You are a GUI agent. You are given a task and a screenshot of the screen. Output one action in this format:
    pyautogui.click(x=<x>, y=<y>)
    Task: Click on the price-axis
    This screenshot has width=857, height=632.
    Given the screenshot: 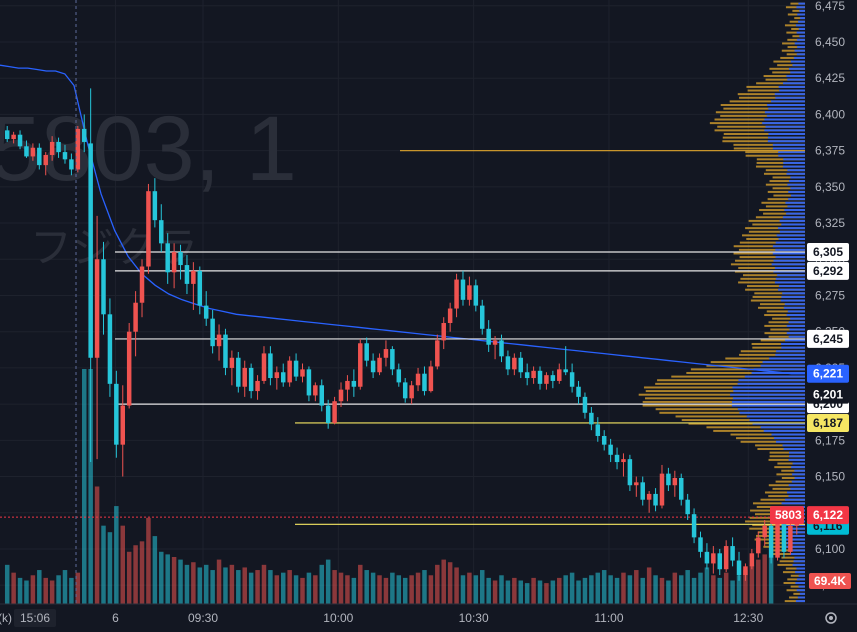 What is the action you would take?
    pyautogui.click(x=831, y=302)
    